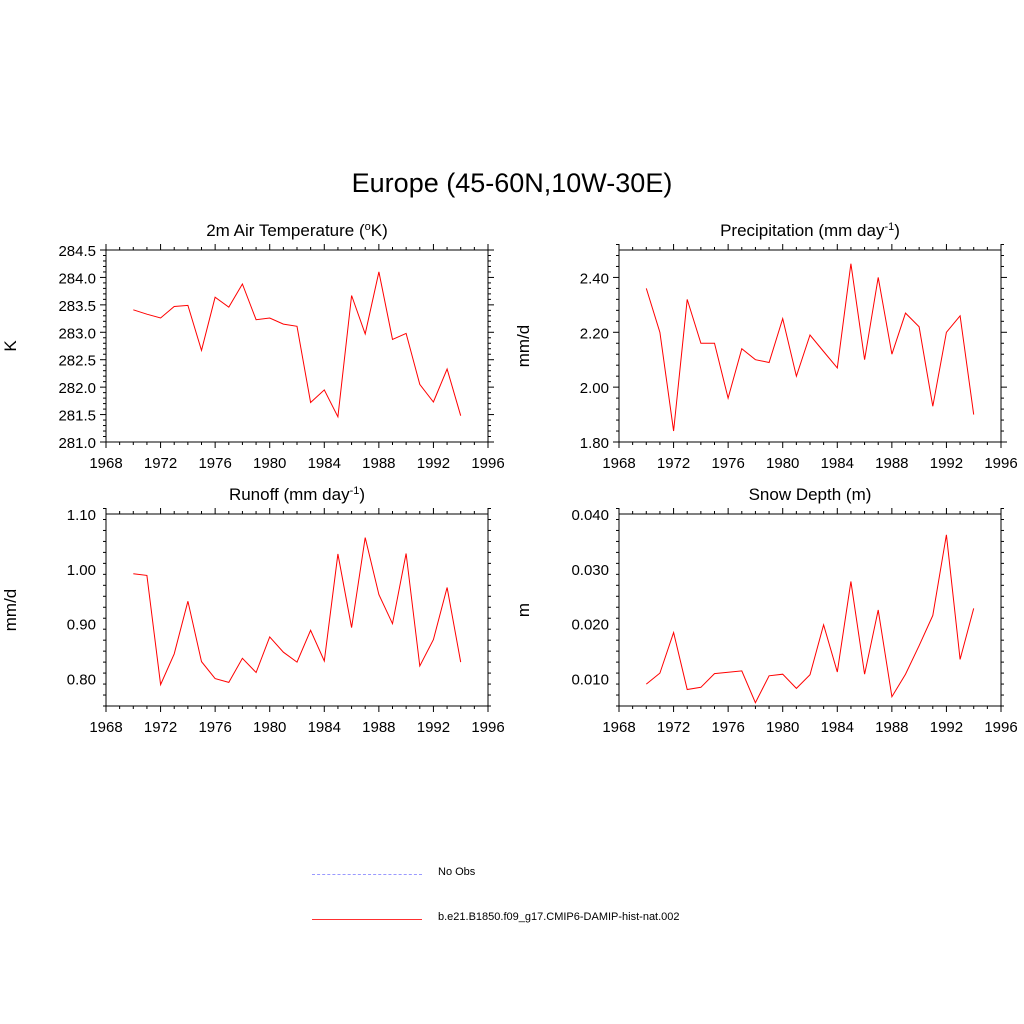 Image resolution: width=1024 pixels, height=1024 pixels. What do you see at coordinates (77, 251) in the screenshot?
I see `y-tick-label: 284.5` at bounding box center [77, 251].